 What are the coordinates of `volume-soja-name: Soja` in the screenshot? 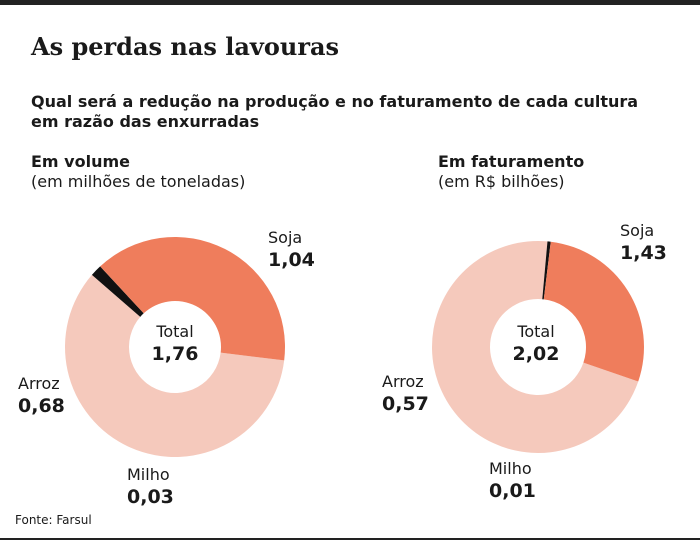 It's located at (285, 237).